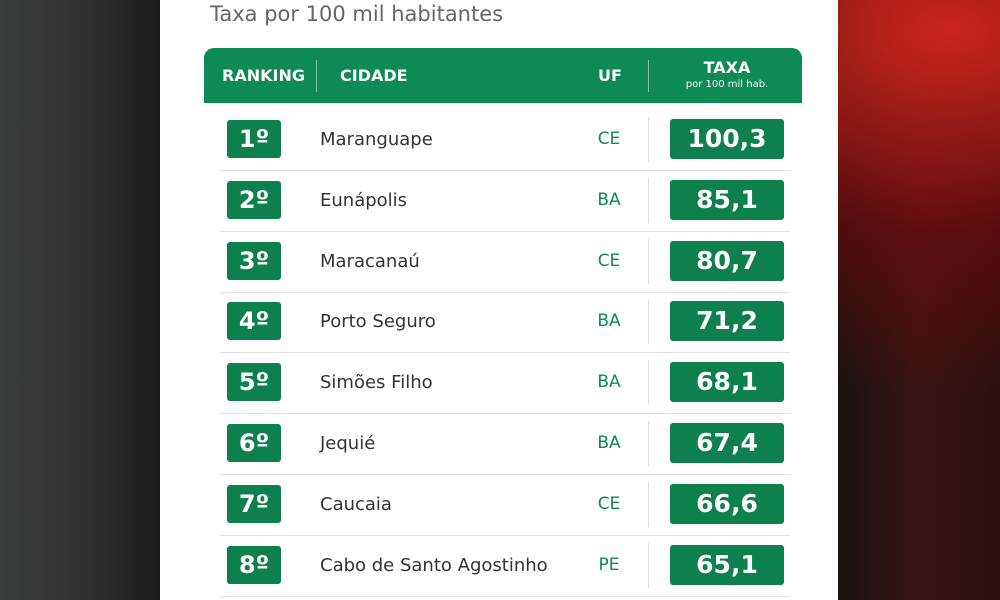 The height and width of the screenshot is (600, 1000). Describe the element at coordinates (254, 199) in the screenshot. I see `ranking-badge: 2º` at that location.